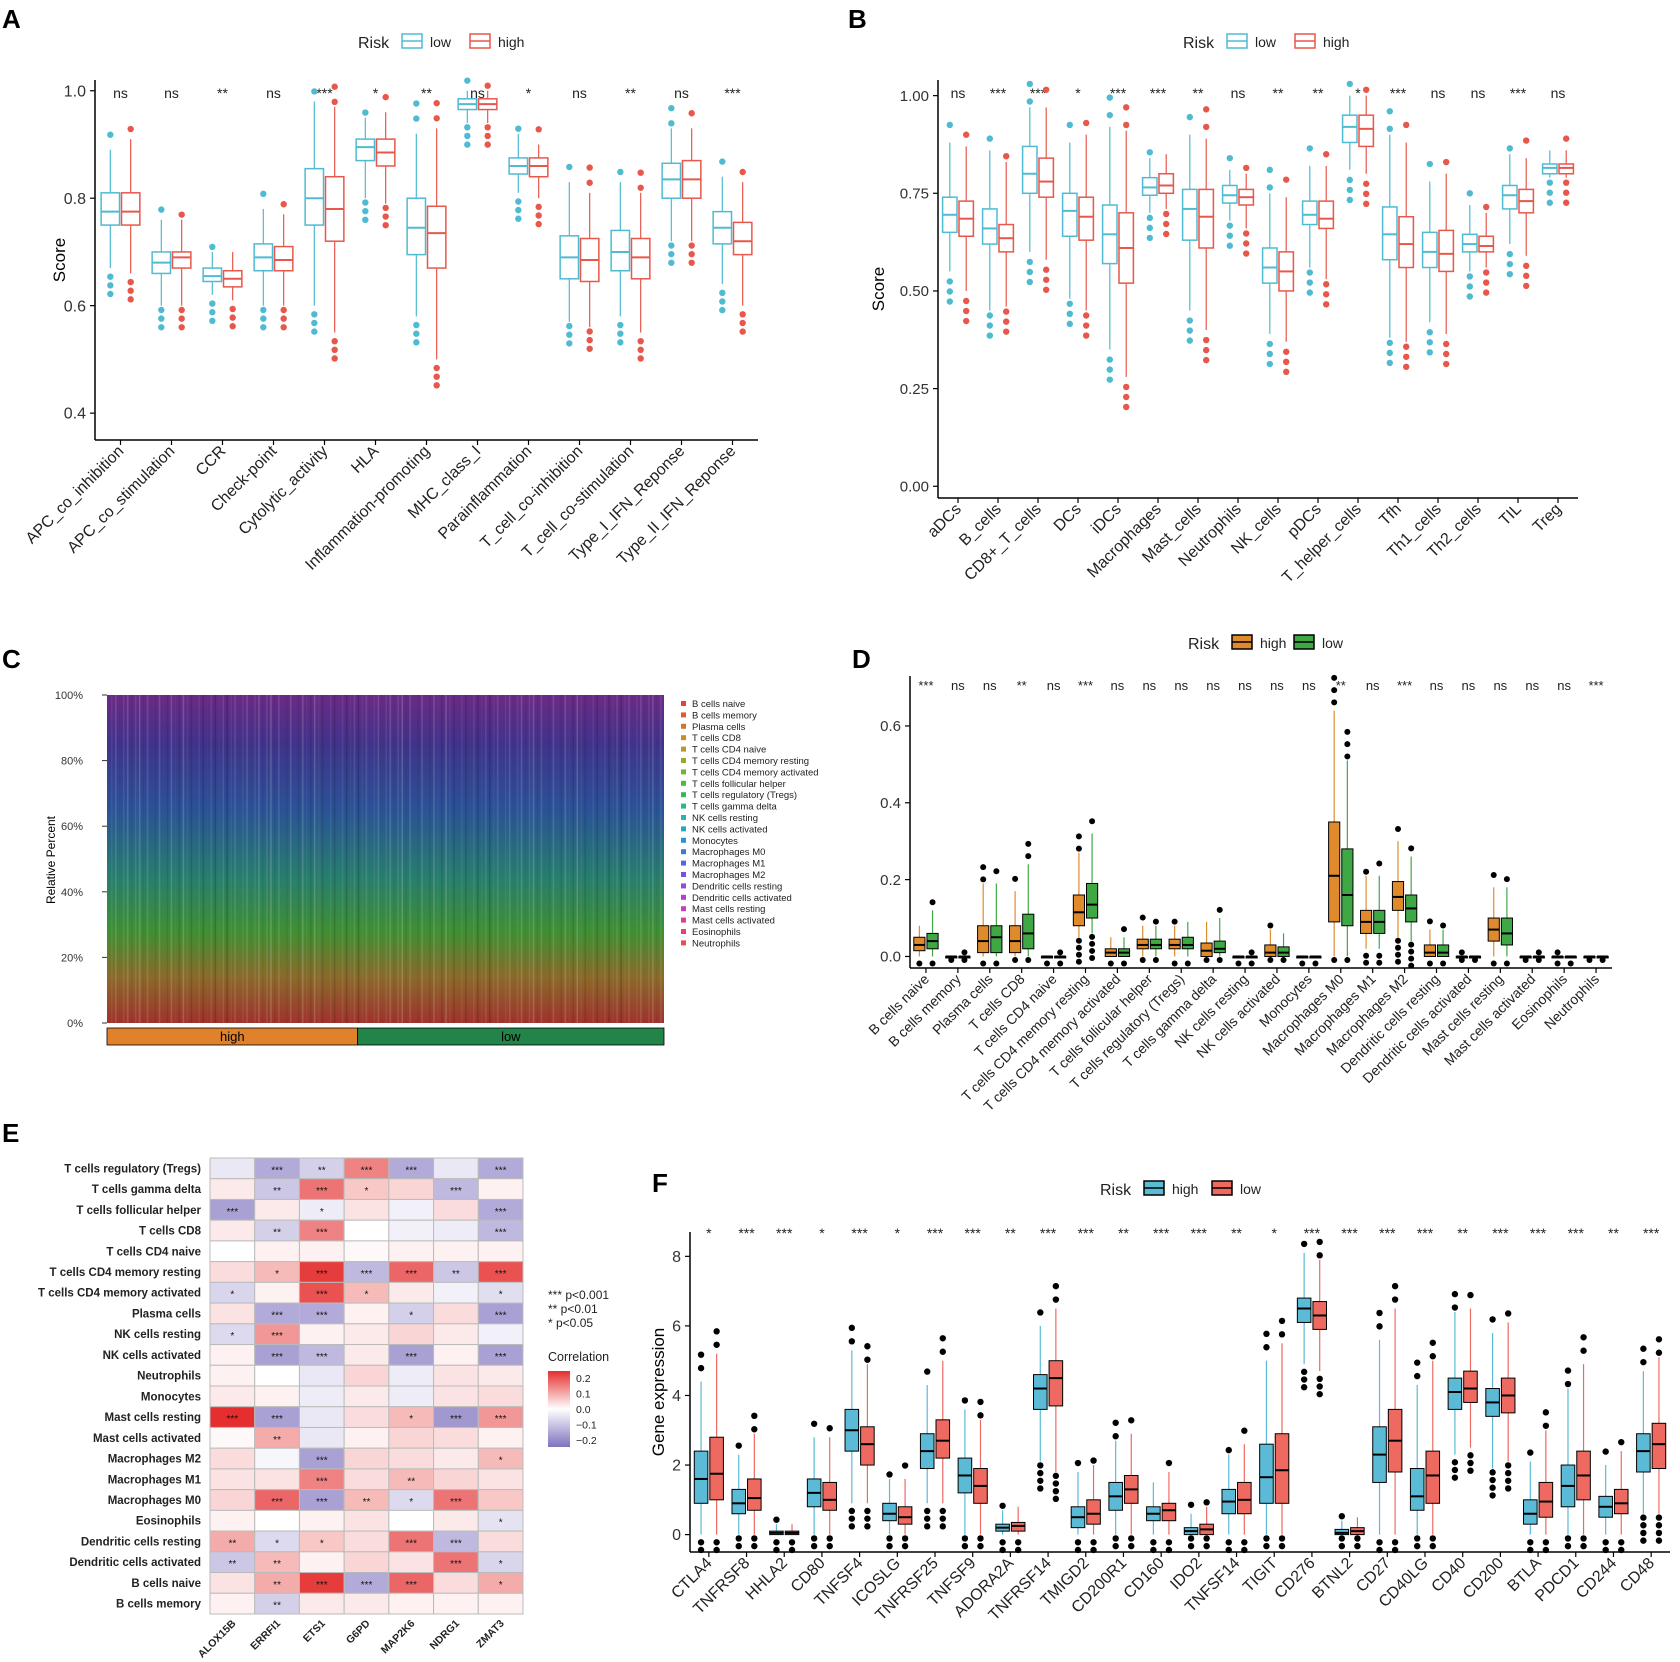 This screenshot has height=1662, width=1680. I want to click on legend-label: Macrophages M2, so click(728, 875).